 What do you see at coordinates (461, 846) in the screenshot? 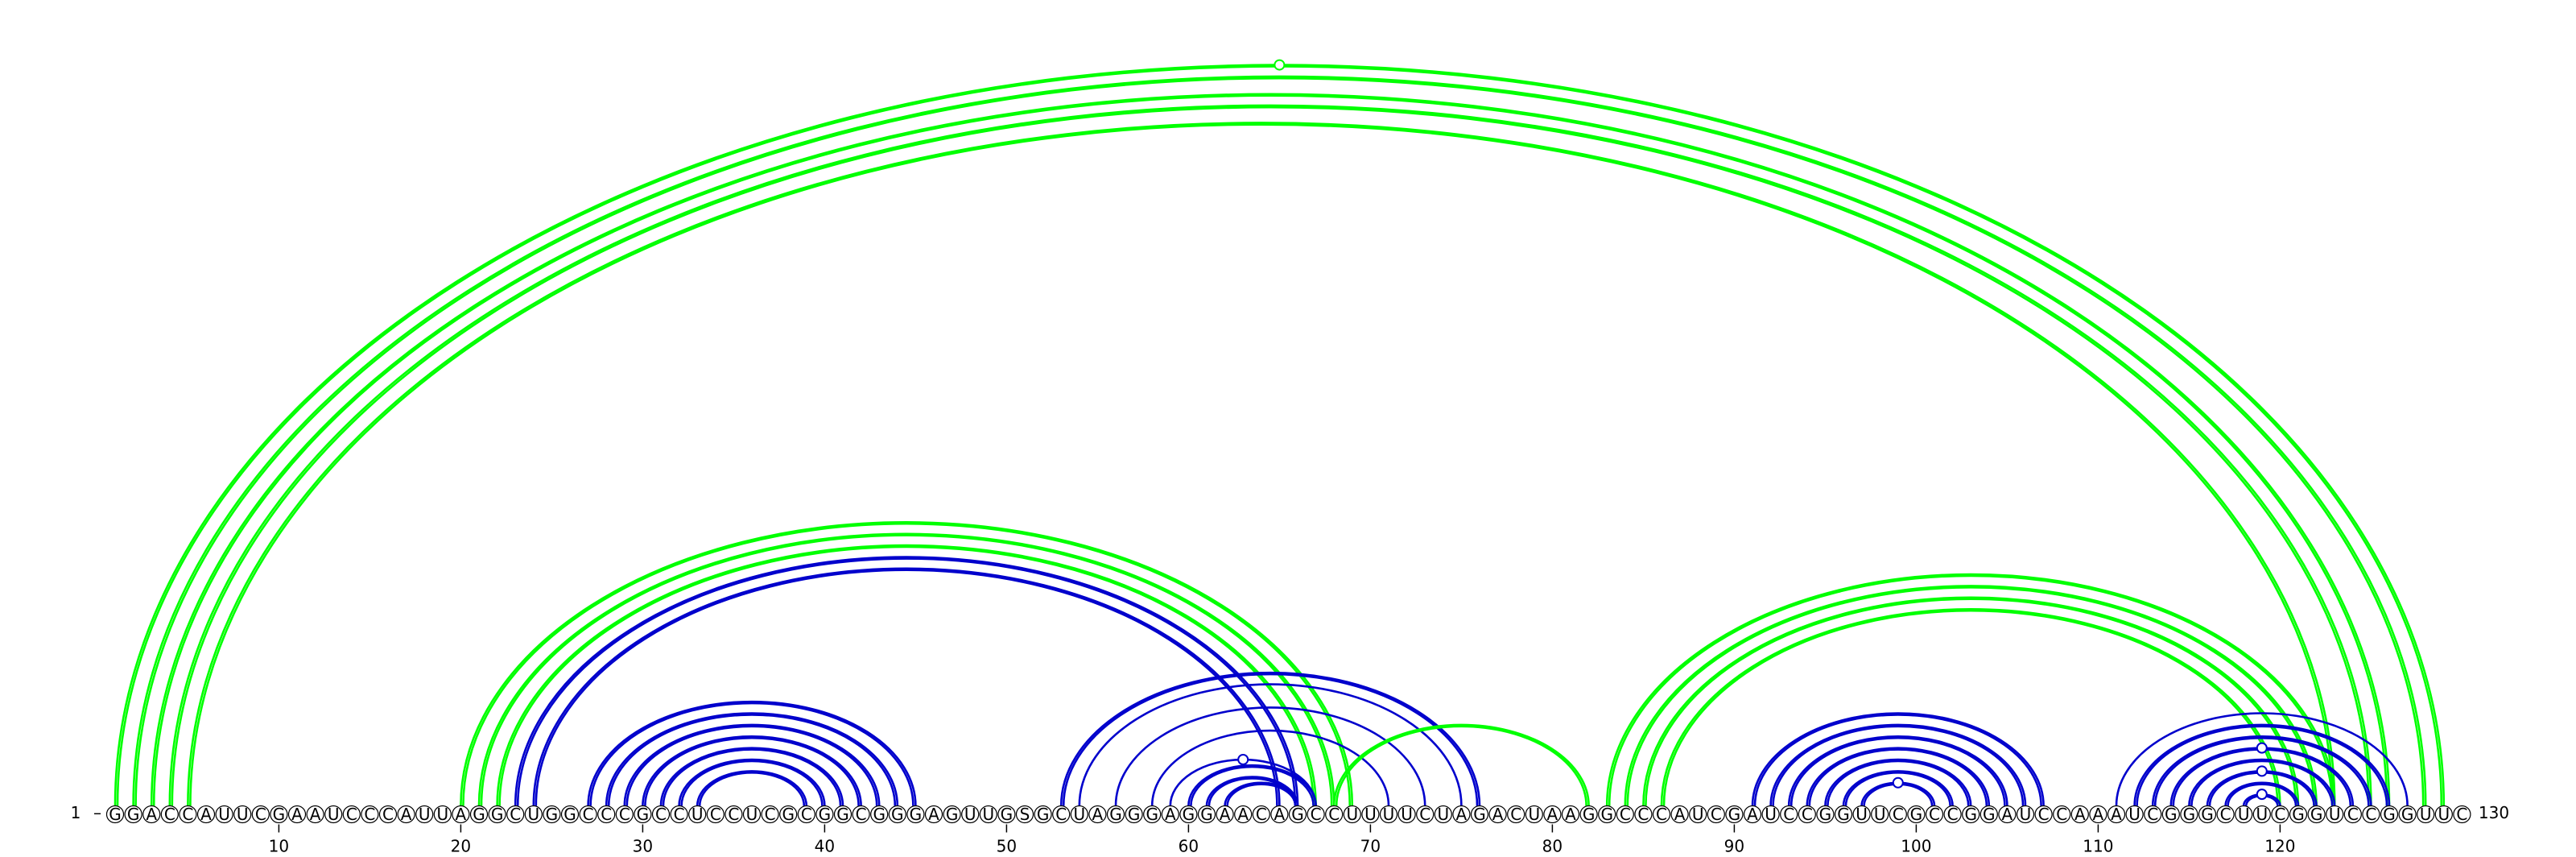
I see `tick-label: 20` at bounding box center [461, 846].